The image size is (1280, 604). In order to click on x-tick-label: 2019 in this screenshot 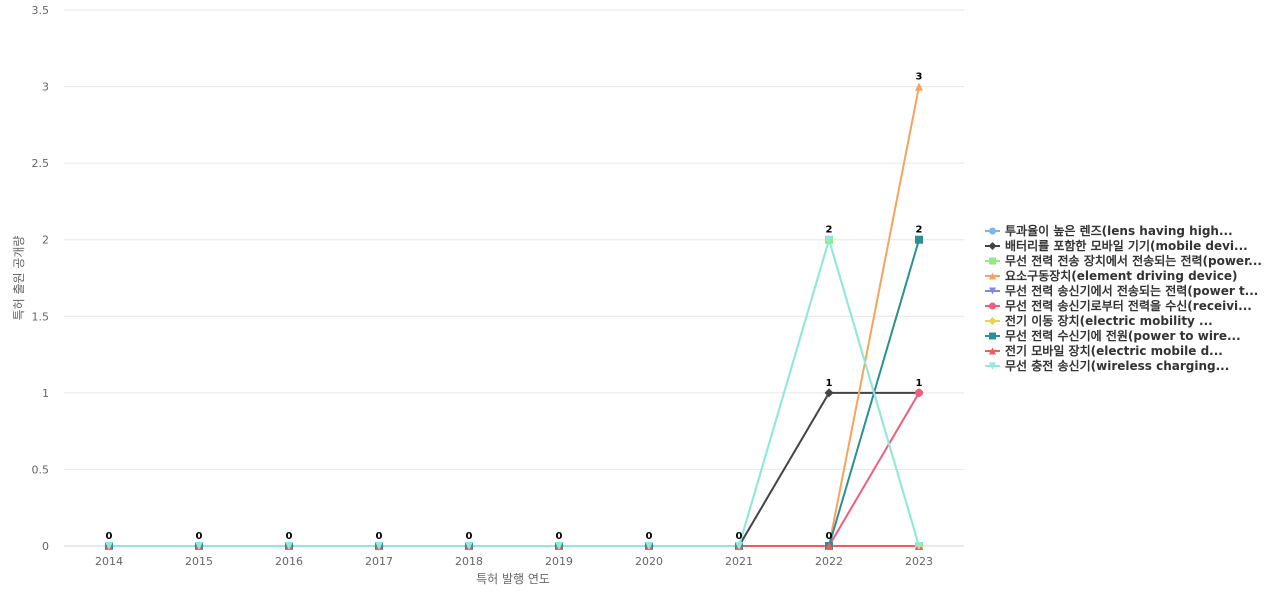, I will do `click(559, 561)`.